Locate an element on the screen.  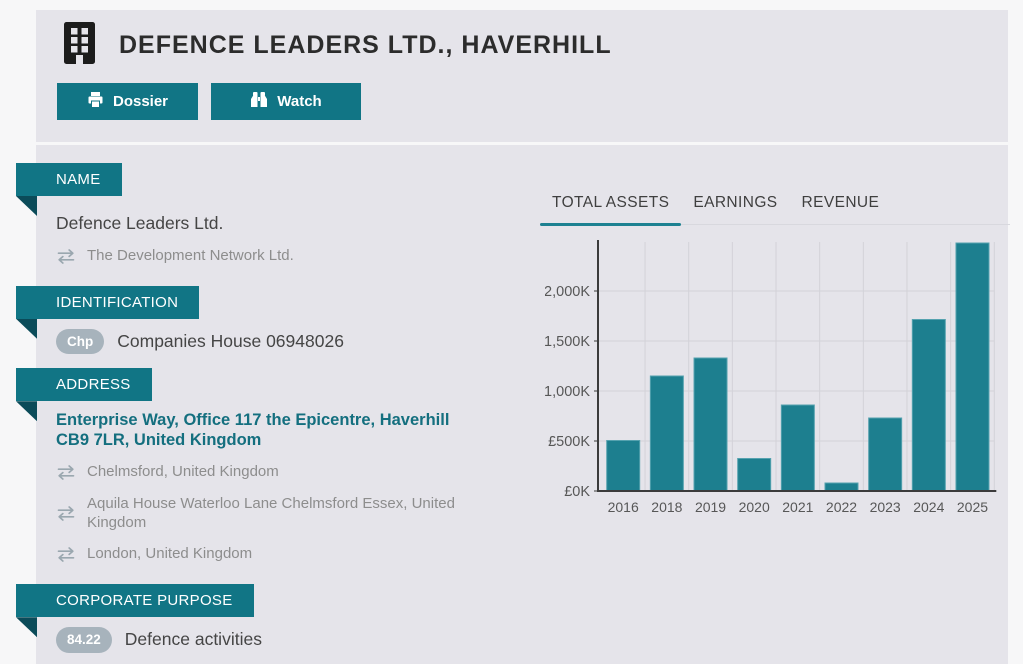
building-icon is located at coordinates (79, 45).